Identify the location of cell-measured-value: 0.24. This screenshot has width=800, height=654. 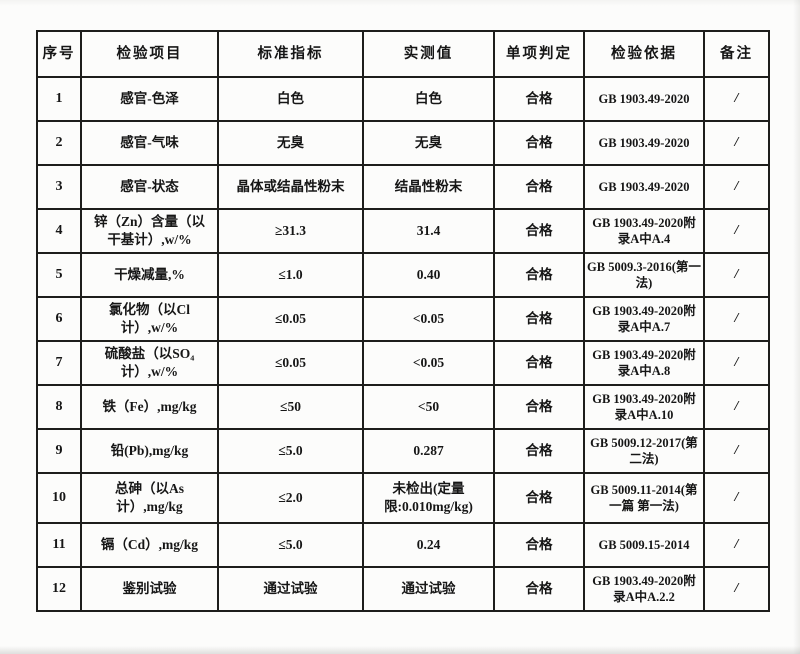
(428, 545).